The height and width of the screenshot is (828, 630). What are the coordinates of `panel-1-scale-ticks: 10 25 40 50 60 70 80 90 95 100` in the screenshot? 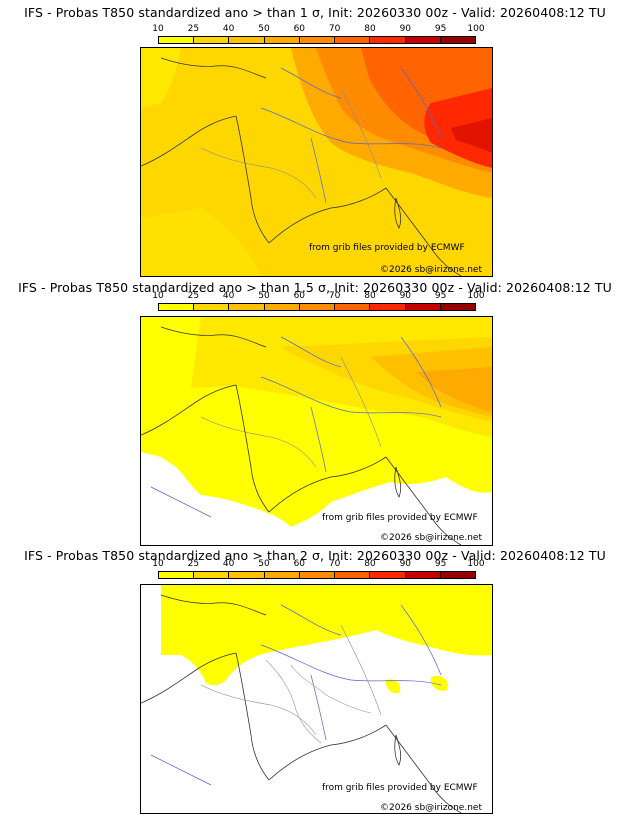 It's located at (318, 29).